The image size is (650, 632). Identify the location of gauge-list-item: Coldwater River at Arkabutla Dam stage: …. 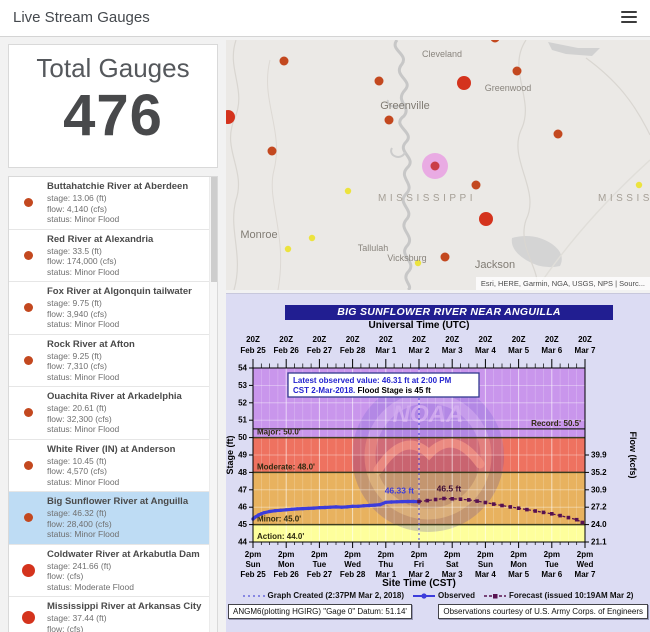
(113, 571).